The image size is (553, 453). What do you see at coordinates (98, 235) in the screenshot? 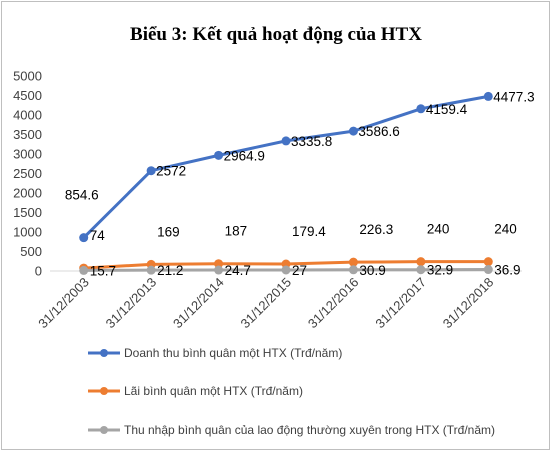
I see `data-label: 74` at bounding box center [98, 235].